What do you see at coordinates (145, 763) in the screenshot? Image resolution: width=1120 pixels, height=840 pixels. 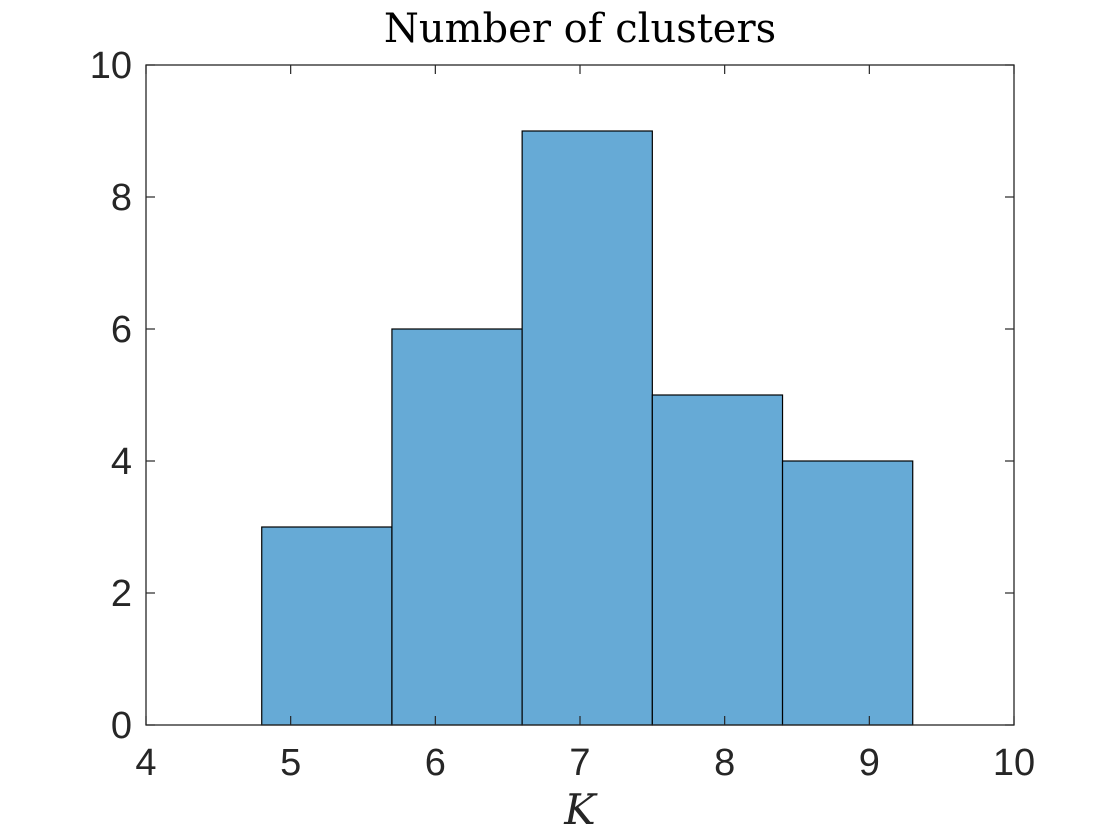 I see `x-tick-label-4: 4` at bounding box center [145, 763].